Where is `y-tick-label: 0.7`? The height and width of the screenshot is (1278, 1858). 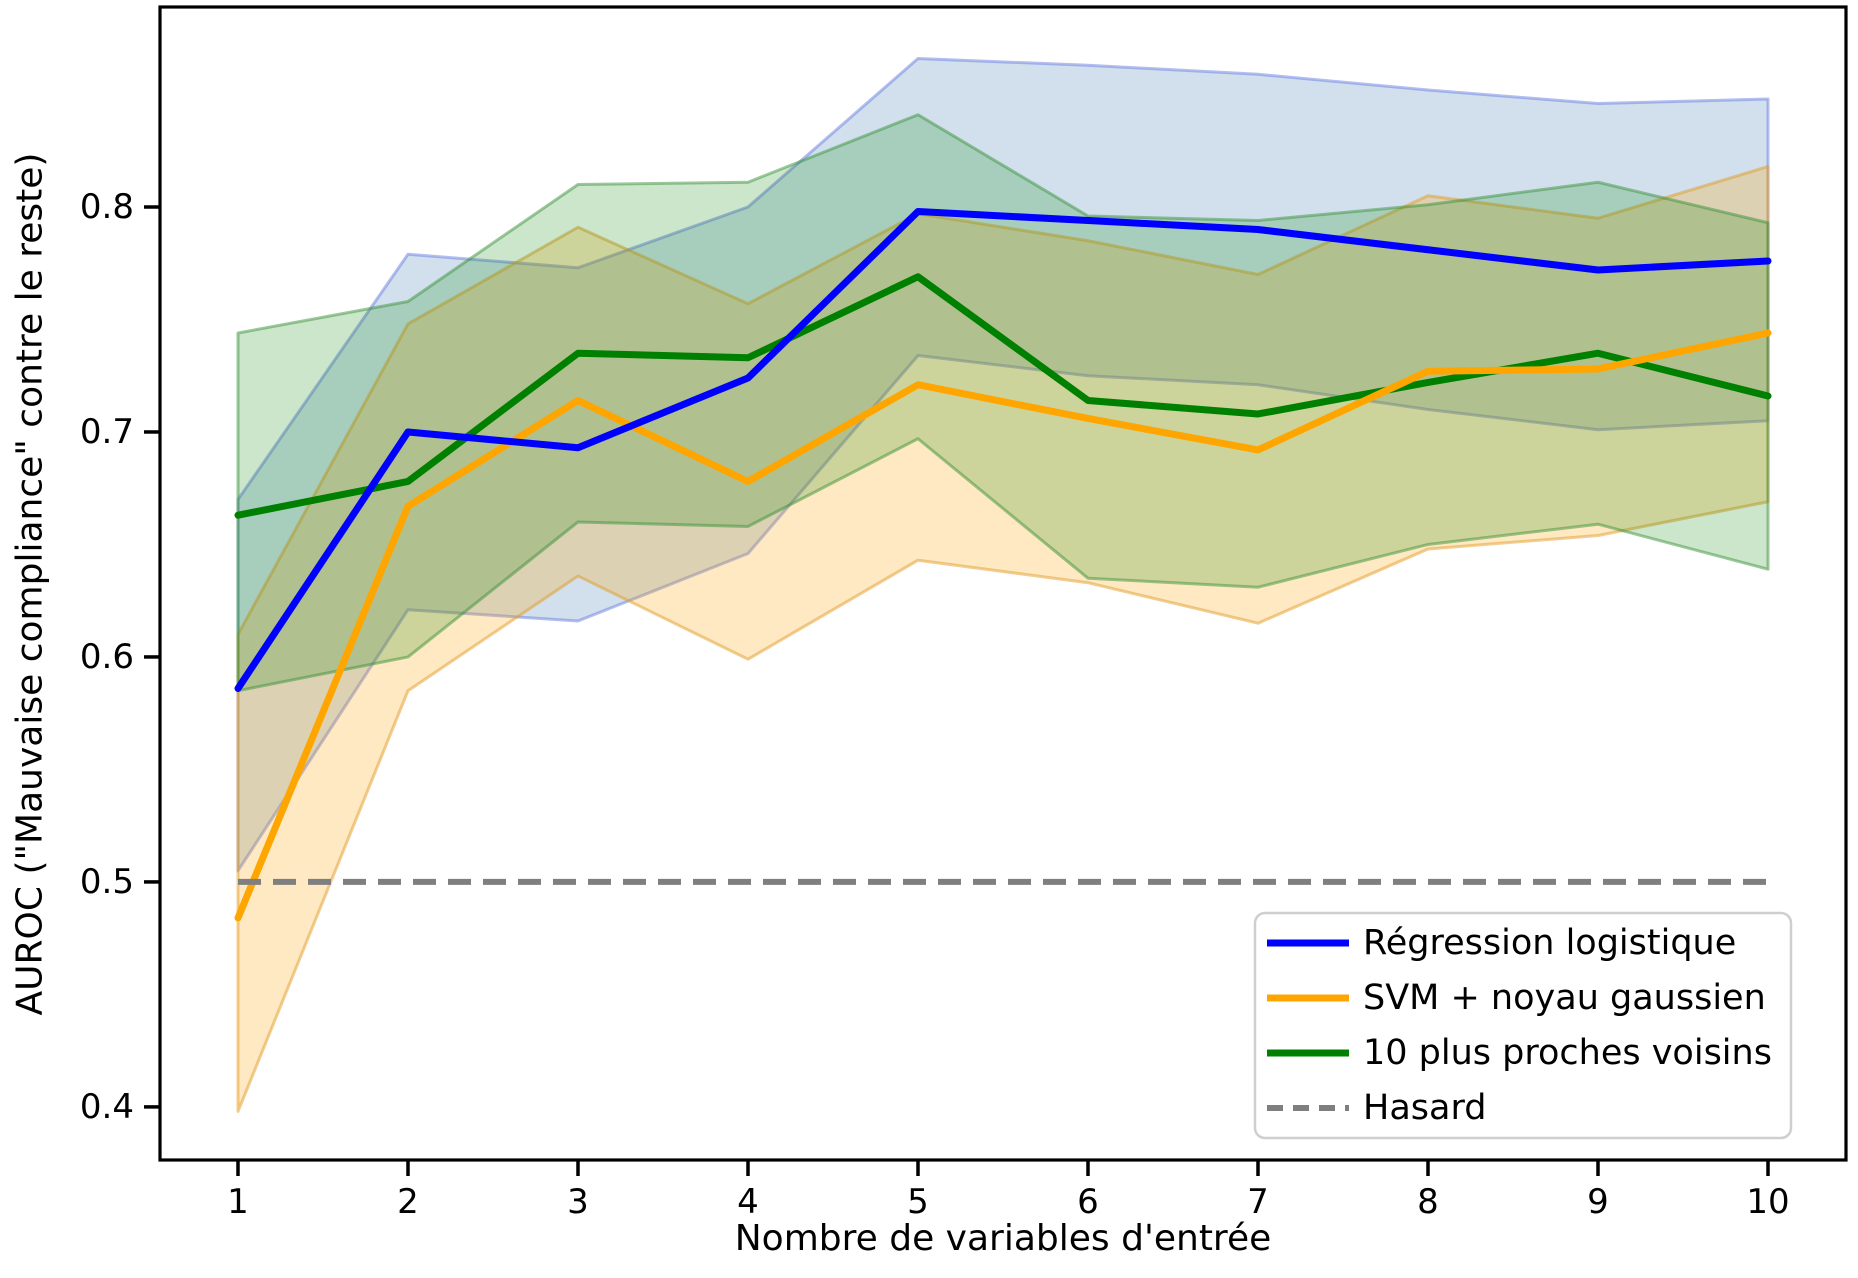
y-tick-label: 0.7 is located at coordinates (107, 432).